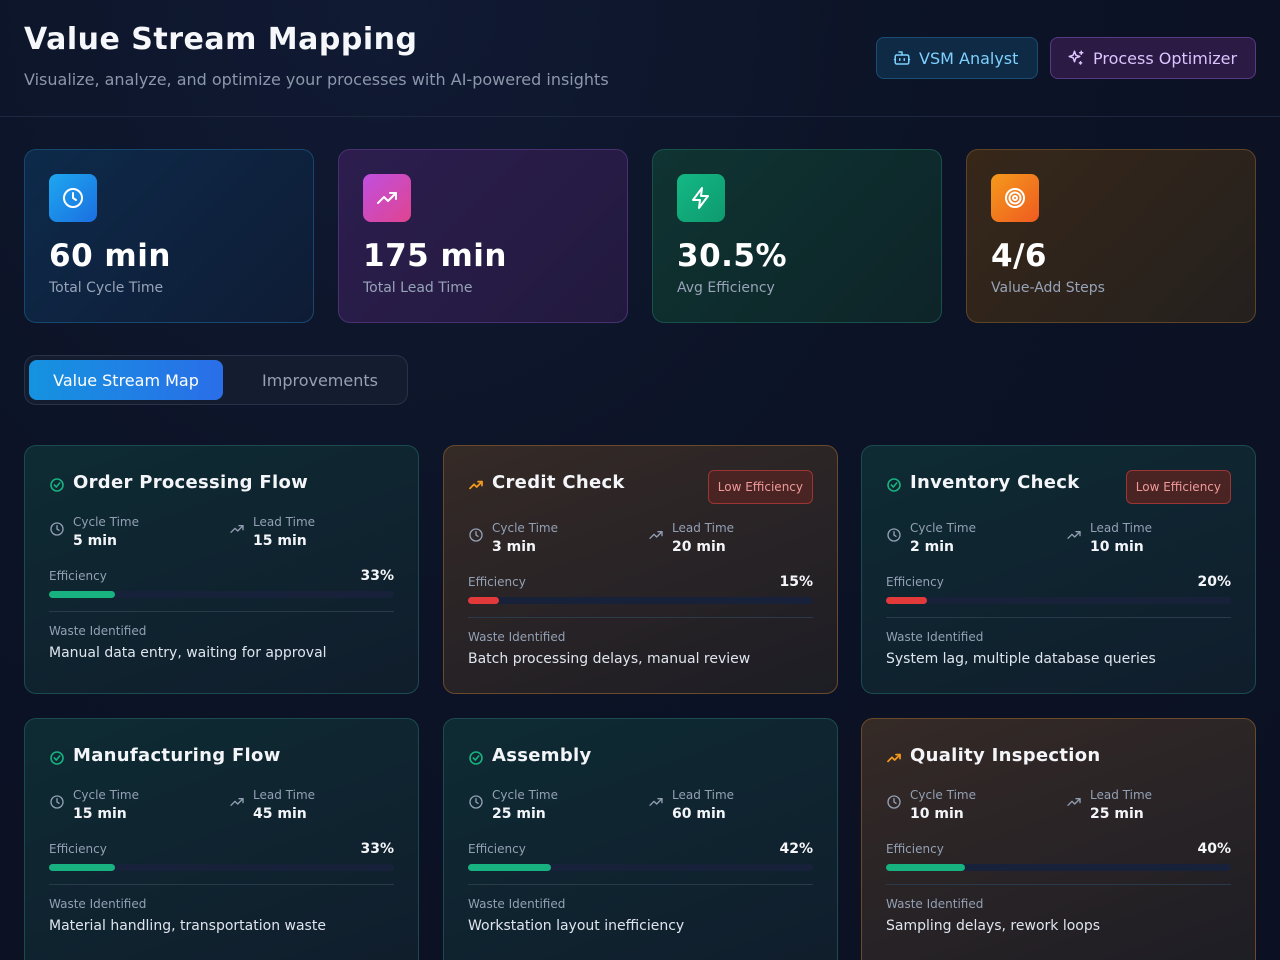  What do you see at coordinates (1165, 58) in the screenshot?
I see `process-optimizer-label: Process Optimizer` at bounding box center [1165, 58].